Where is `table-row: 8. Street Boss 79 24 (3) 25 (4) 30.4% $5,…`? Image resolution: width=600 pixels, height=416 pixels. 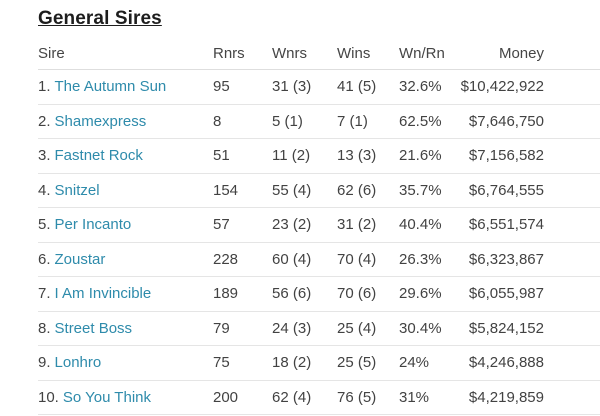 table-row: 8. Street Boss 79 24 (3) 25 (4) 30.4% $5,… is located at coordinates (319, 328).